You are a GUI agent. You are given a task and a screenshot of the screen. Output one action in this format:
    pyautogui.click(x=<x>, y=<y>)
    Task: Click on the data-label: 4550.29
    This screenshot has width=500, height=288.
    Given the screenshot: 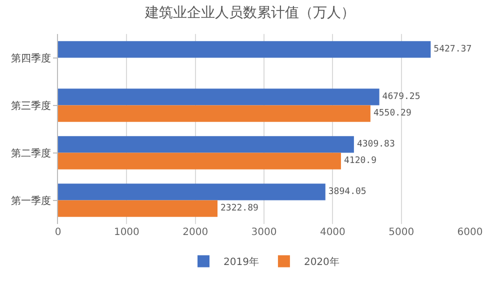 What is the action you would take?
    pyautogui.click(x=392, y=113)
    